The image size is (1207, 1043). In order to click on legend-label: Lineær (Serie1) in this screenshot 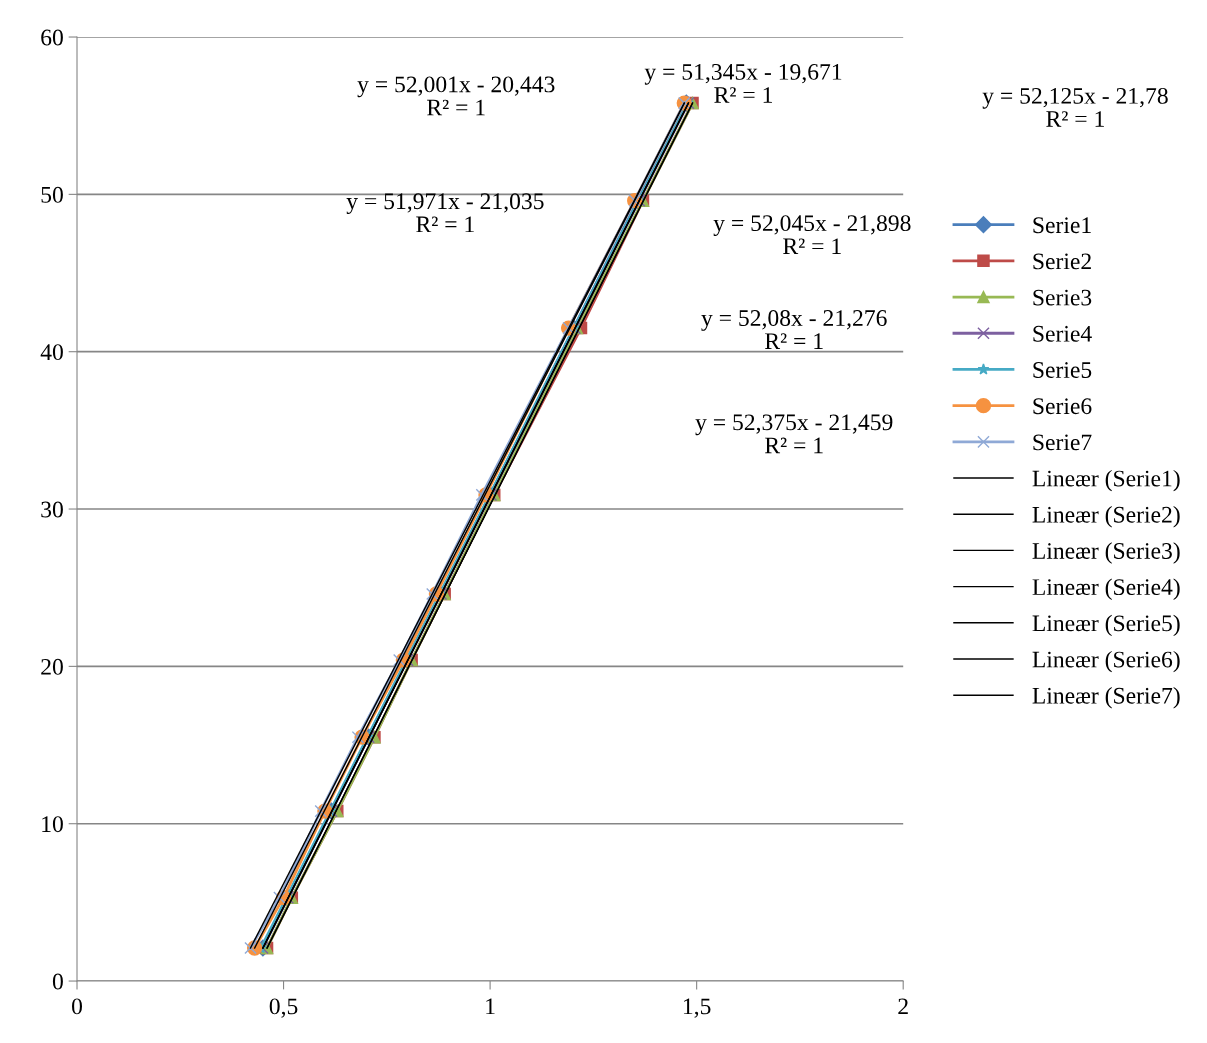, I will do `click(1106, 480)`.